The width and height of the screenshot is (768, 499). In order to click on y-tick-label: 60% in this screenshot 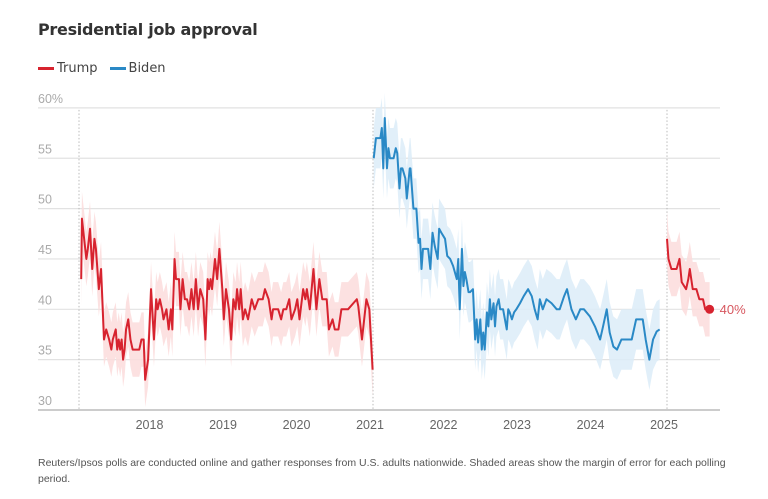, I will do `click(50, 99)`.